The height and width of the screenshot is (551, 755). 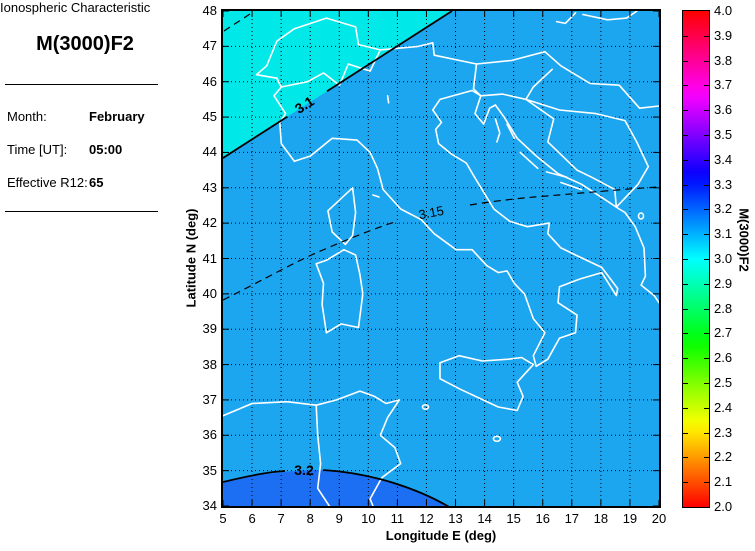 I want to click on y-tick-label: 47, so click(x=209, y=46).